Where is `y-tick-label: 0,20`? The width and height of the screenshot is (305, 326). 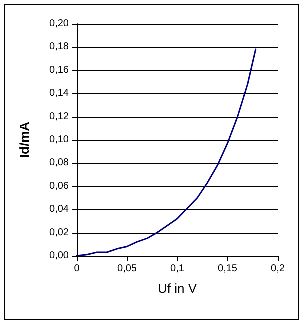
y-tick-label: 0,20 is located at coordinates (60, 24).